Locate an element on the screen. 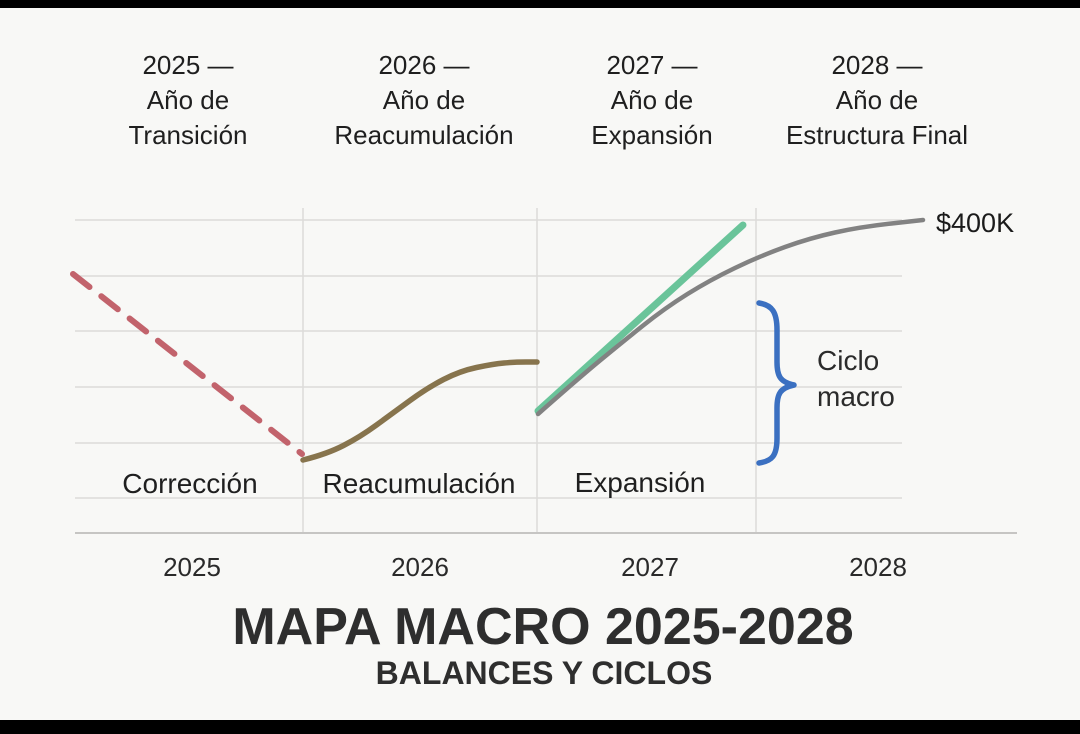  header-2028-line2: Año de is located at coordinates (877, 100).